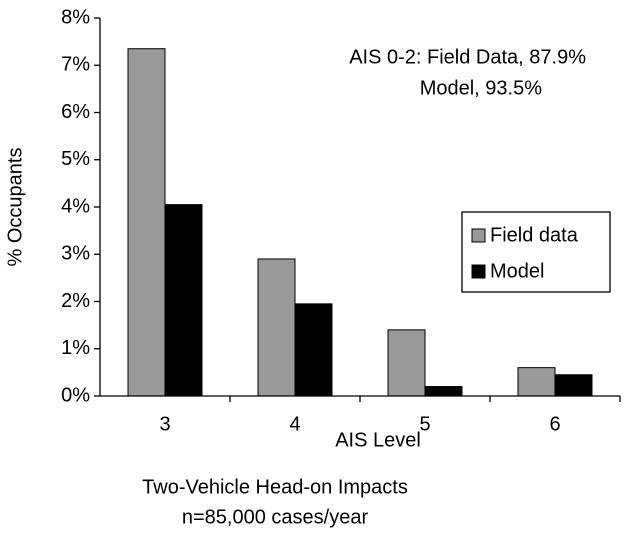 Image resolution: width=630 pixels, height=533 pixels. I want to click on x-tick-label: 6, so click(554, 424).